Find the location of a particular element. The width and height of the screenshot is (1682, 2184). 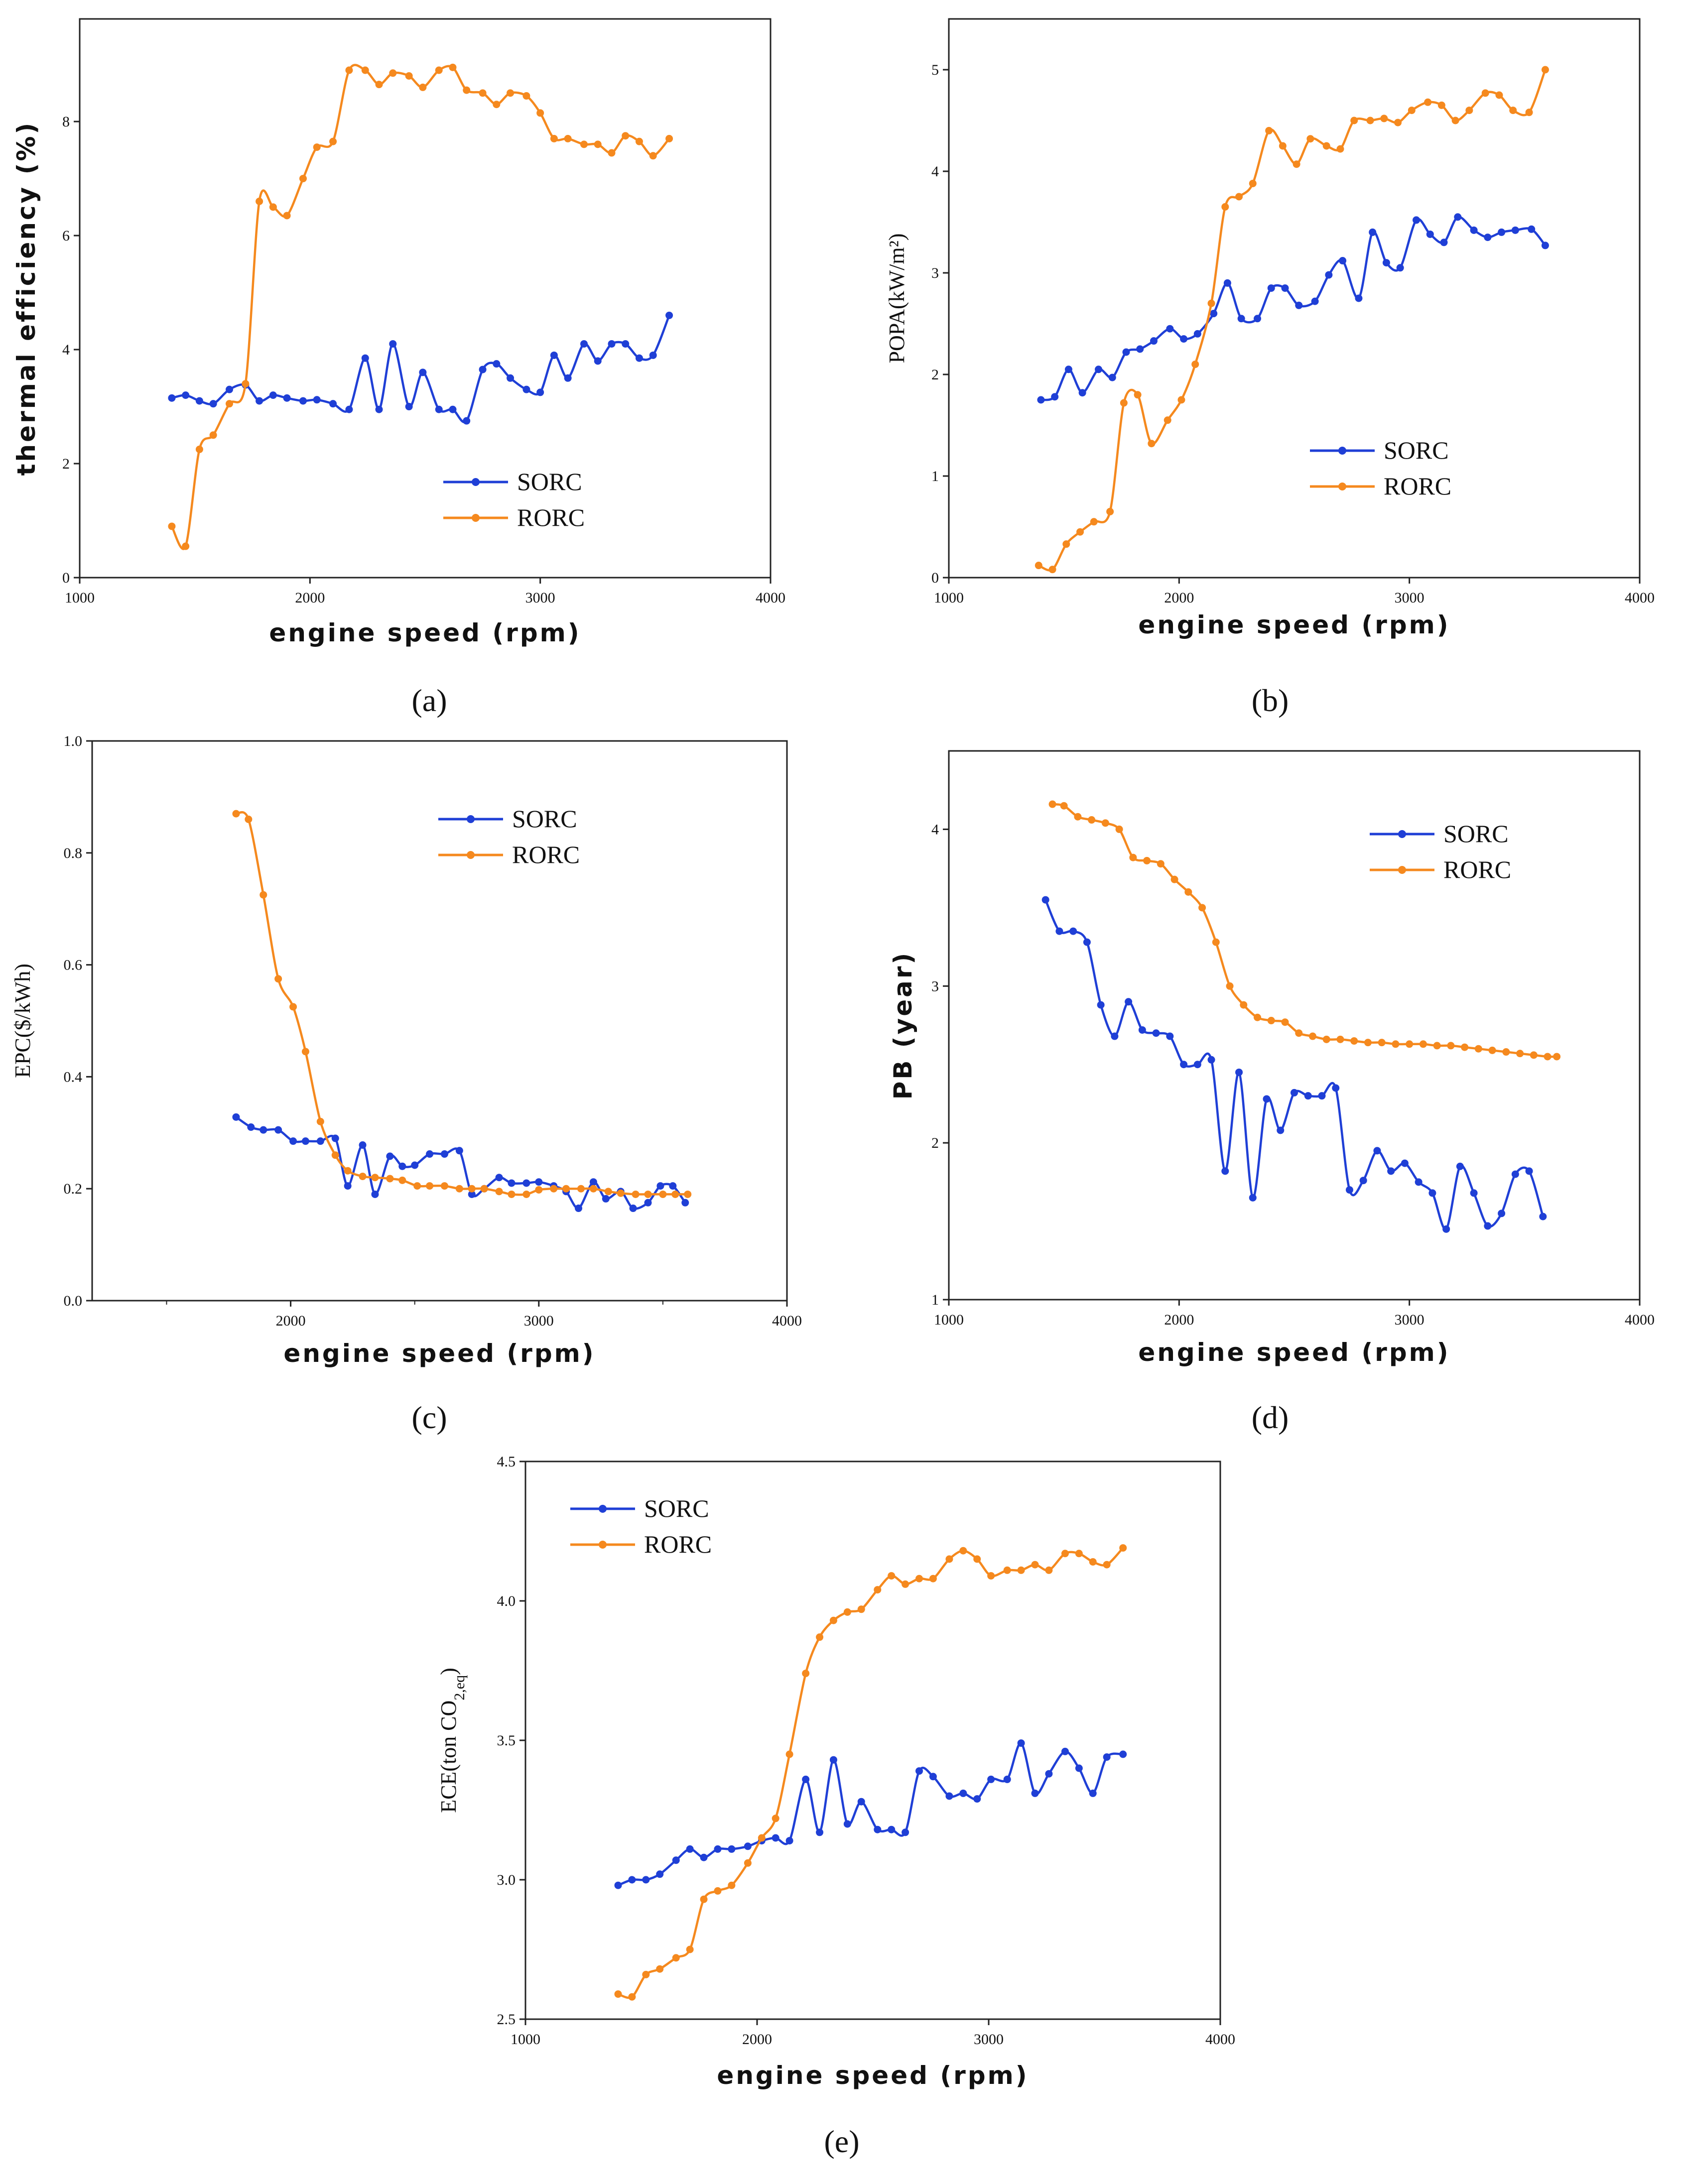

y-axis-label-text: PB (year) is located at coordinates (903, 1025).